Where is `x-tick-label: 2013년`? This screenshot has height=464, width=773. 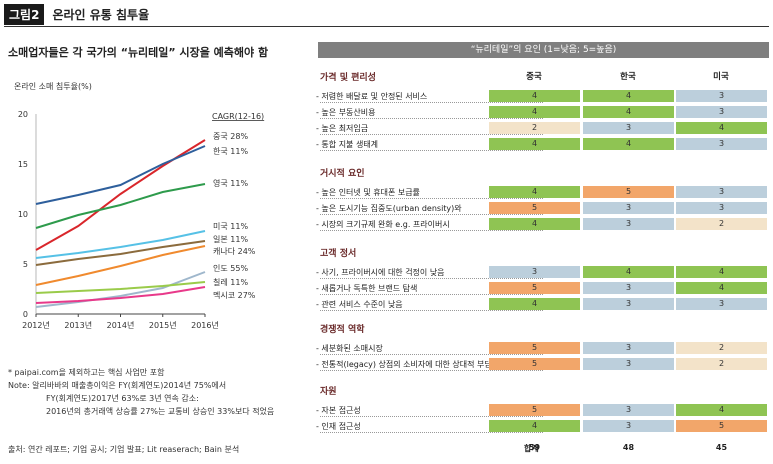
x-tick-label: 2013년 is located at coordinates (78, 325).